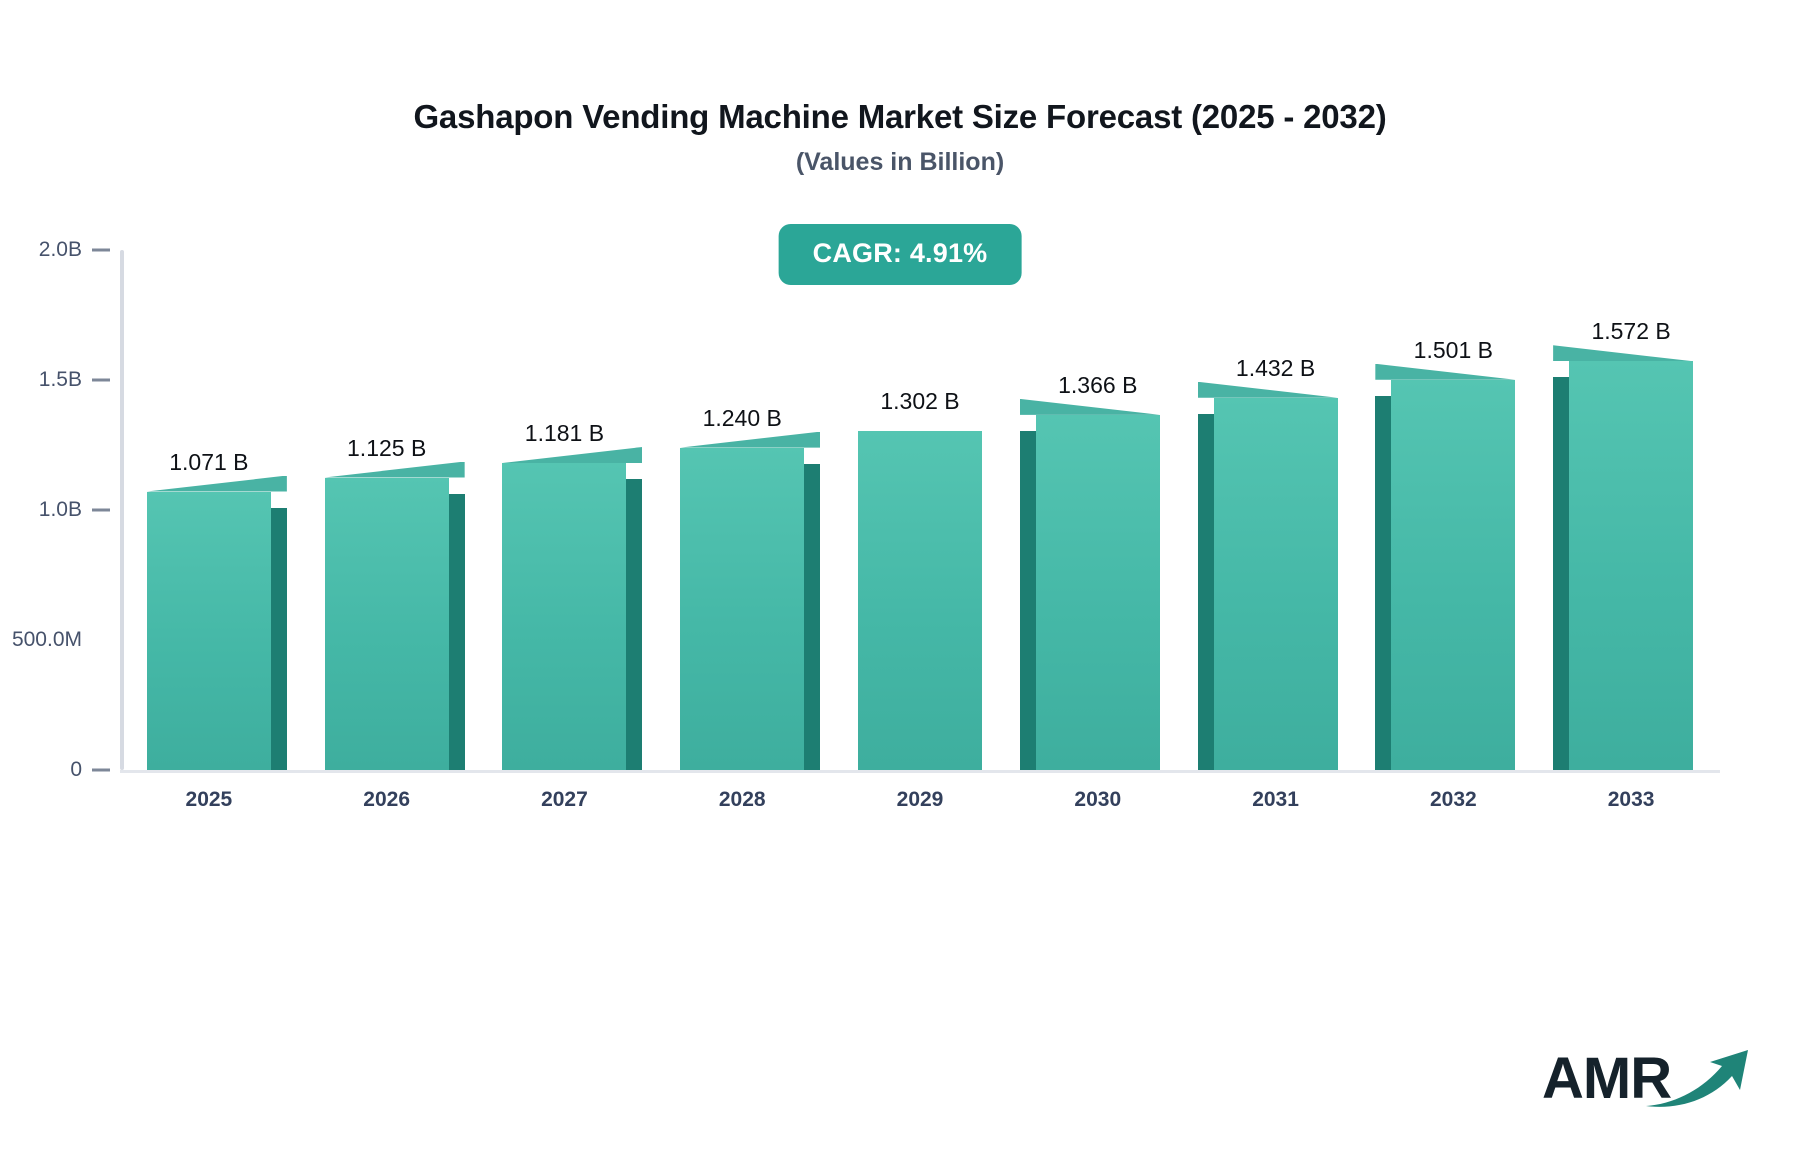 The height and width of the screenshot is (1156, 1800). Describe the element at coordinates (208, 609) in the screenshot. I see `bar-front-face: 1.071 B` at that location.